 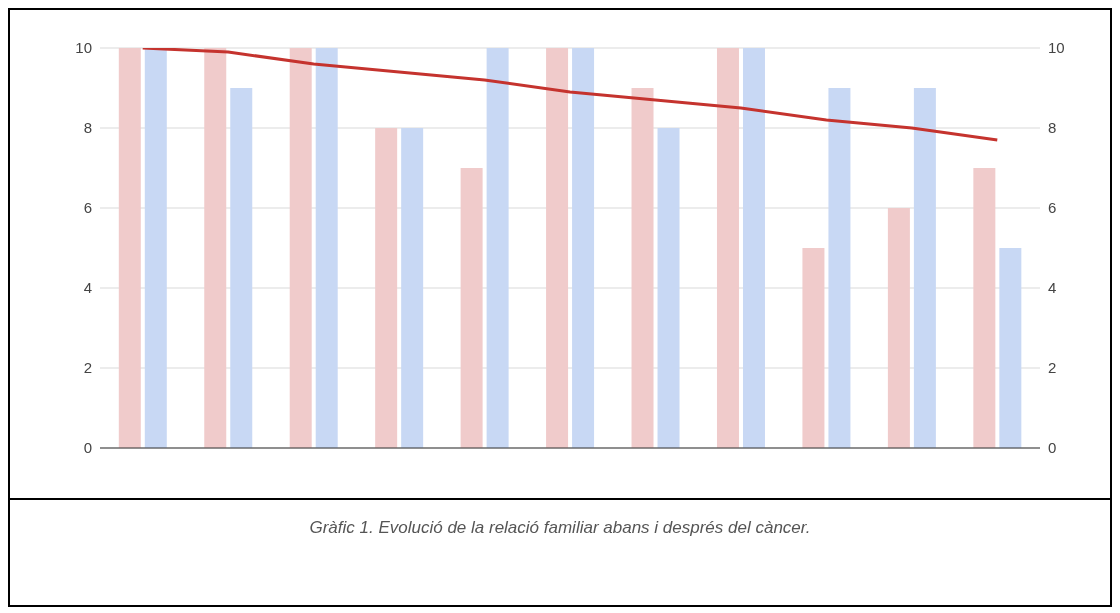 I want to click on y-tick-label: 4, so click(x=87, y=288).